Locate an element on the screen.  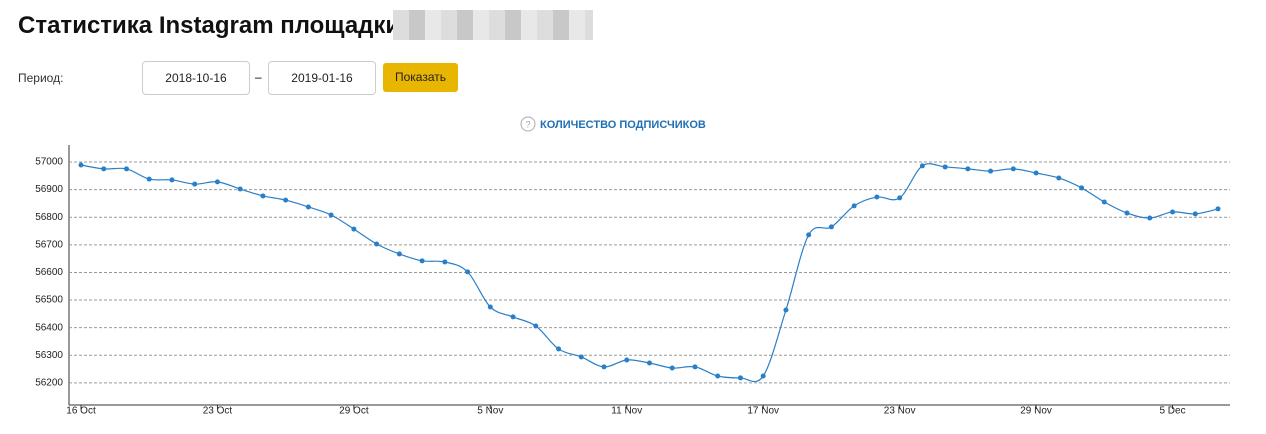
x-tick-label: 23 Nov is located at coordinates (900, 411).